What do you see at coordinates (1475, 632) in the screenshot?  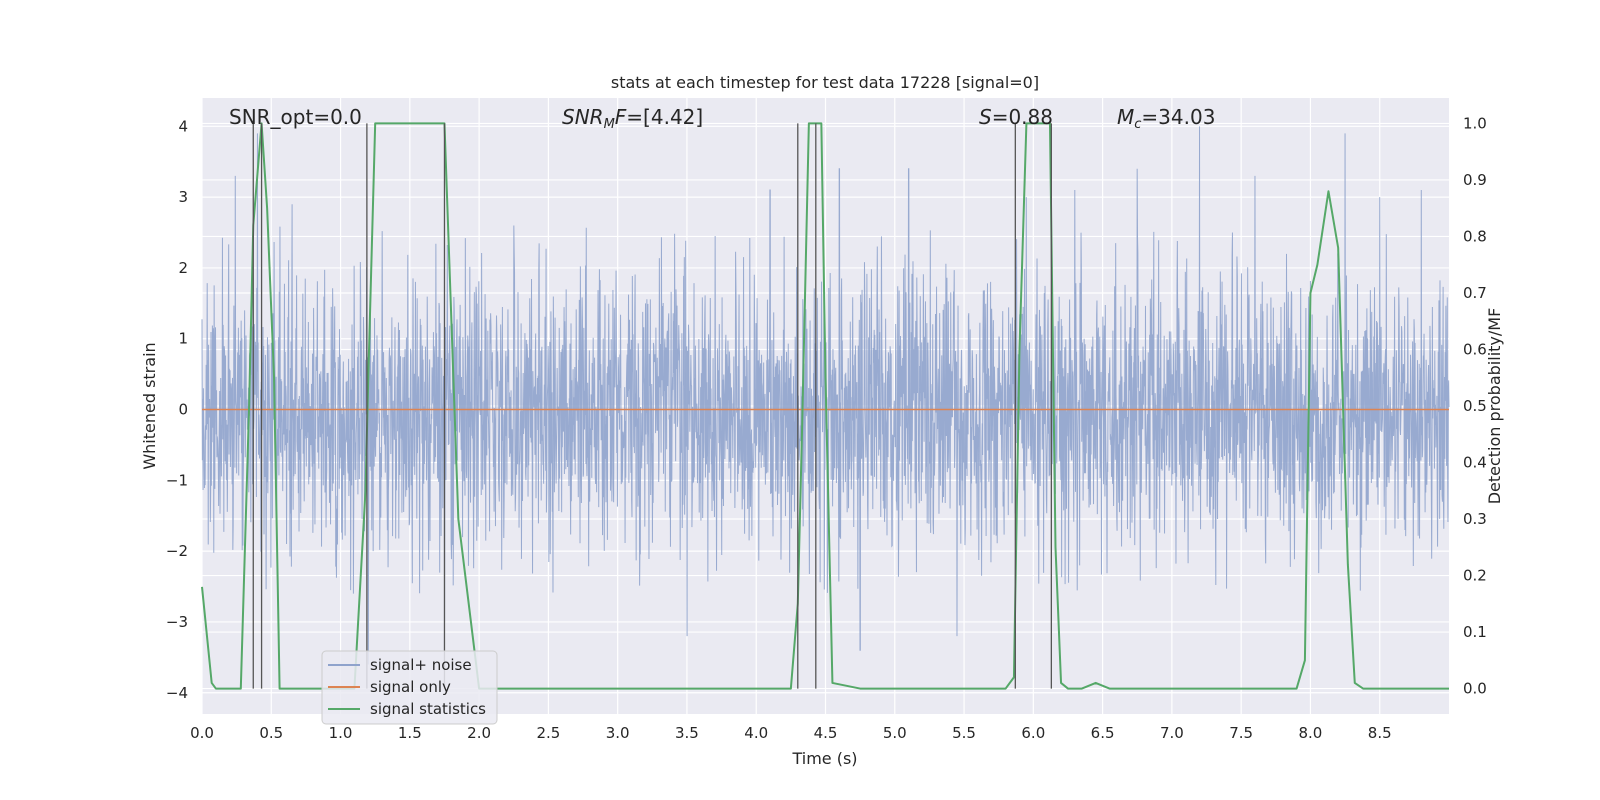 I see `y-right-tick-label: 0.1` at bounding box center [1475, 632].